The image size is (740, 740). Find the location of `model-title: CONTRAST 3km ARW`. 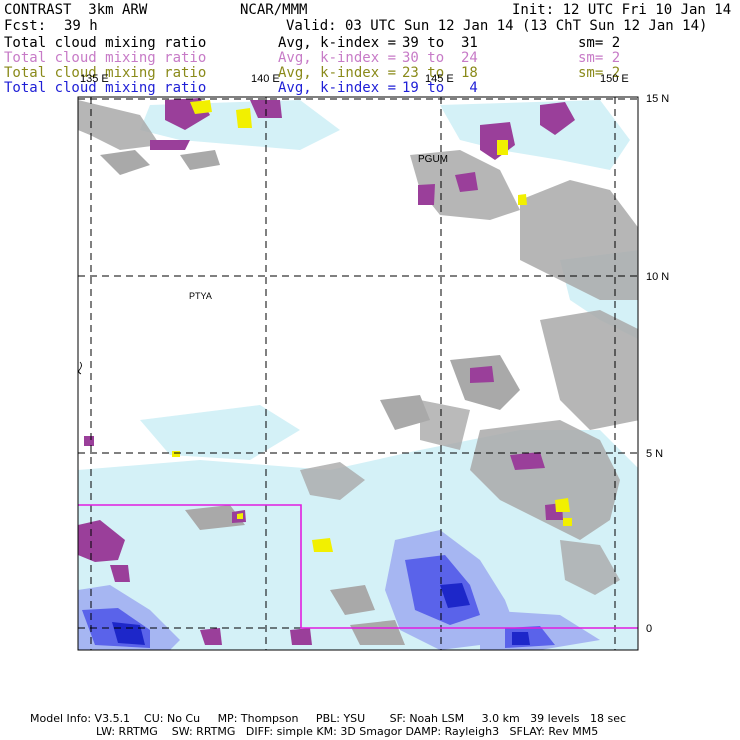

model-title: CONTRAST 3km ARW is located at coordinates (76, 10).